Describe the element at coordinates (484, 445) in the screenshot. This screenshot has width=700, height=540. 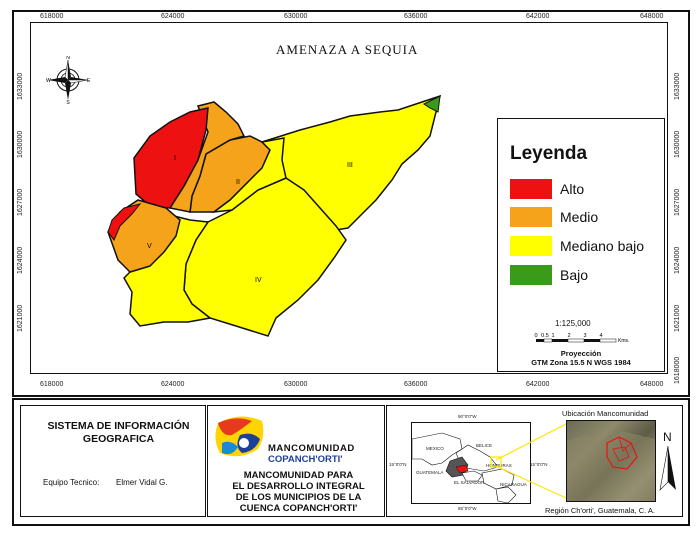
I see `inset-country-label: BELICE` at that location.